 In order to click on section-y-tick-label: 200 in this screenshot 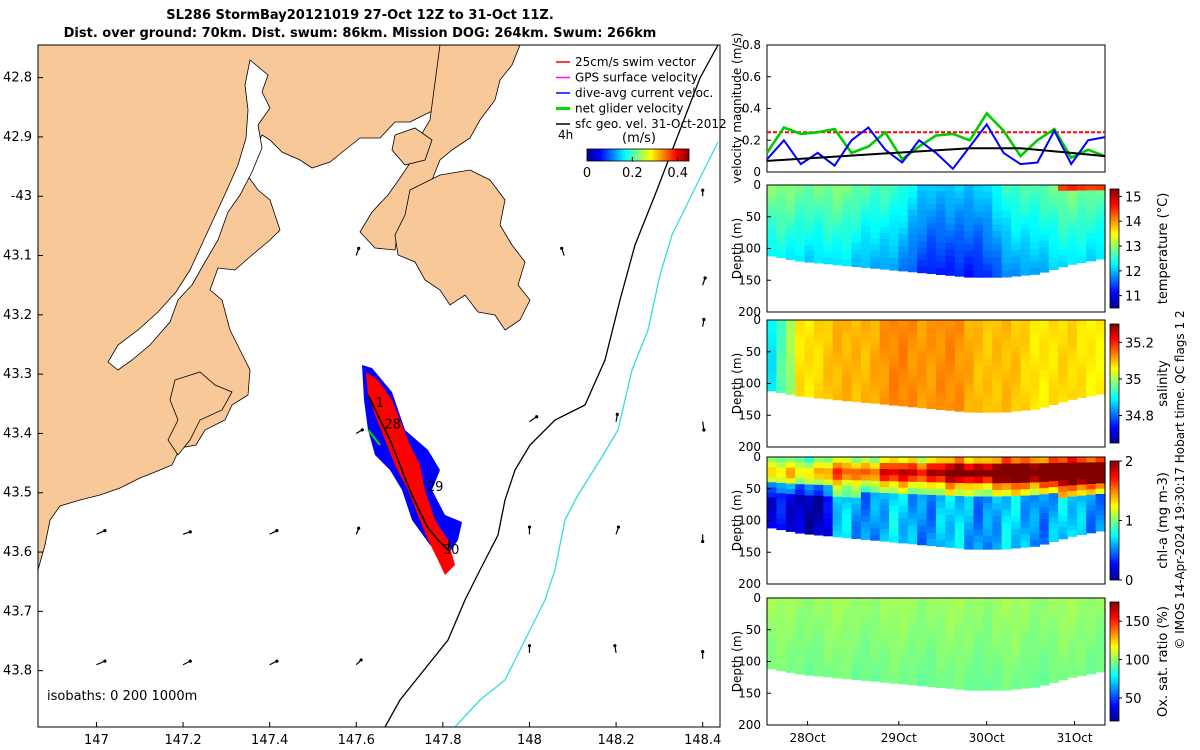, I will do `click(749, 725)`.